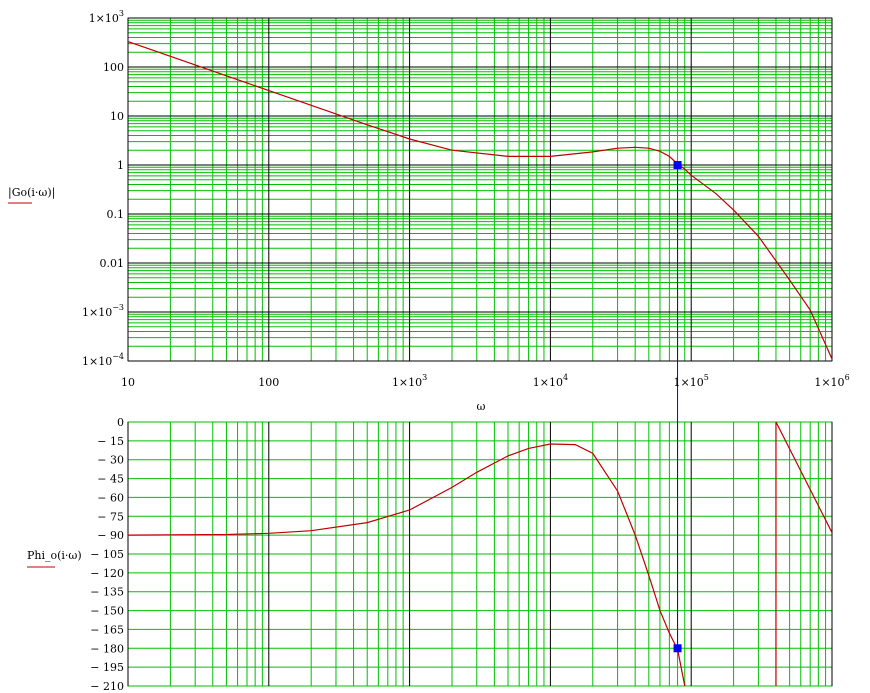 The image size is (870, 693). Describe the element at coordinates (120, 165) in the screenshot. I see `magnitude-y-tick-label: 1` at that location.